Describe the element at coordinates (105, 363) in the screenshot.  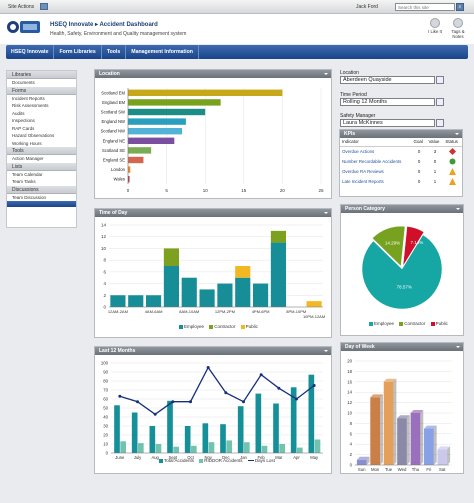
I see `y-tick-label: 100` at that location.